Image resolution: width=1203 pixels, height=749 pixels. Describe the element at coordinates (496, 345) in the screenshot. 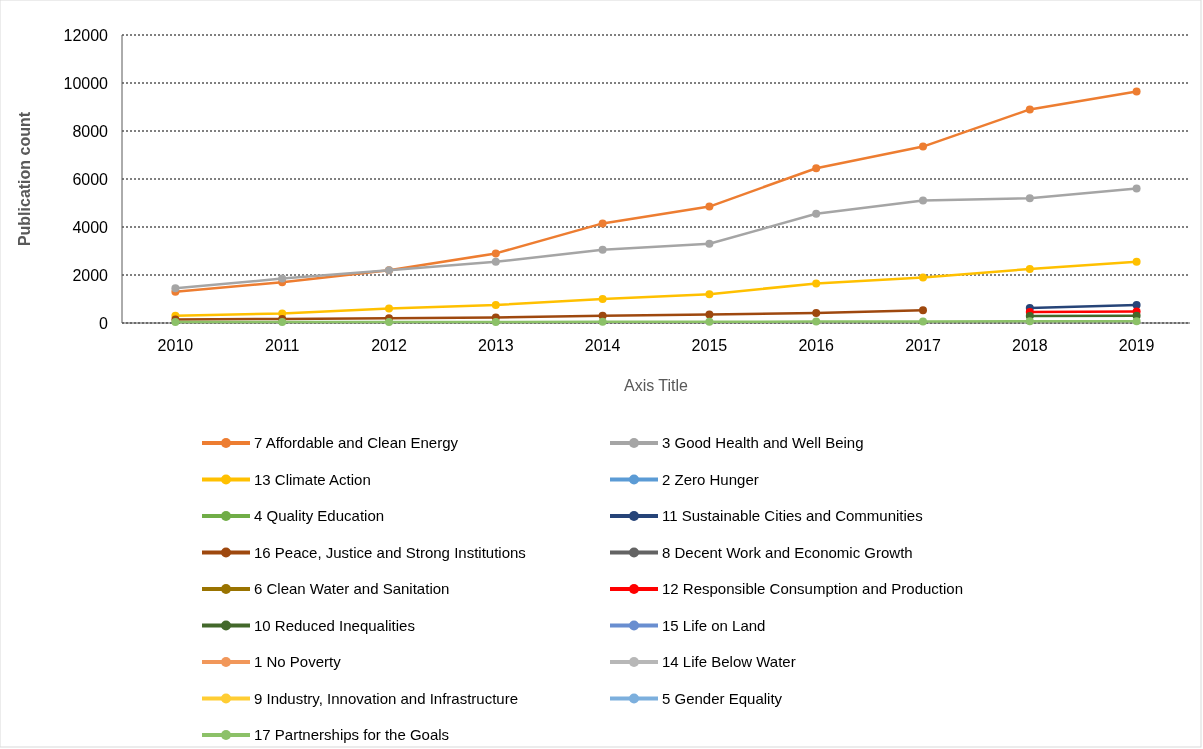

I see `x-tick-label: 2013` at that location.